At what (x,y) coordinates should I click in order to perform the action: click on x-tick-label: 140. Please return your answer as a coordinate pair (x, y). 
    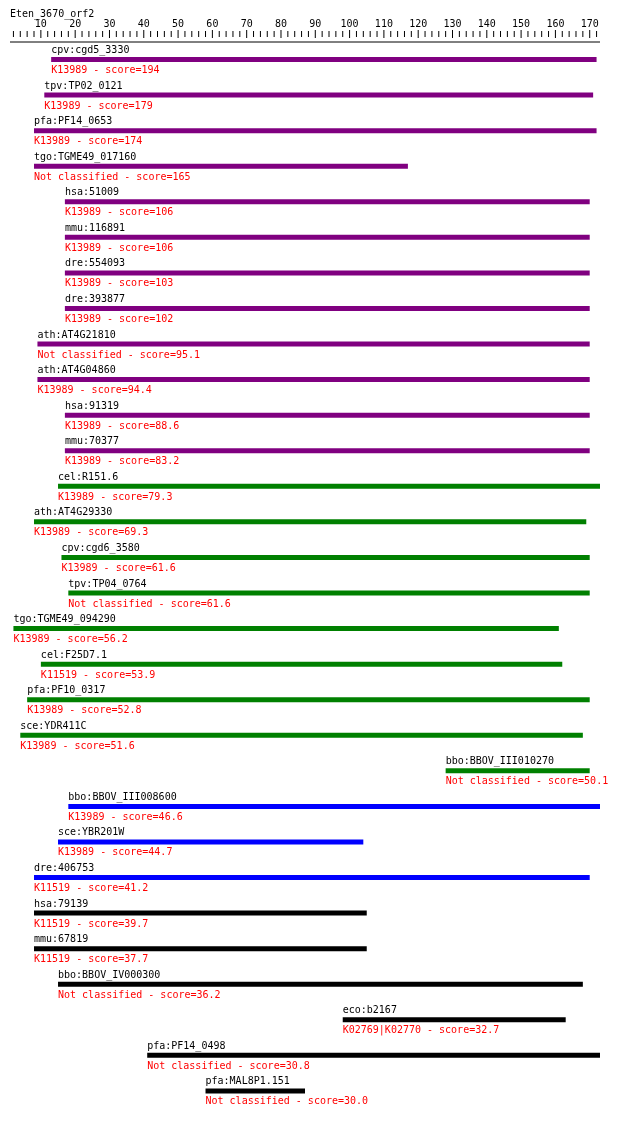
    Looking at the image, I should click on (486, 23).